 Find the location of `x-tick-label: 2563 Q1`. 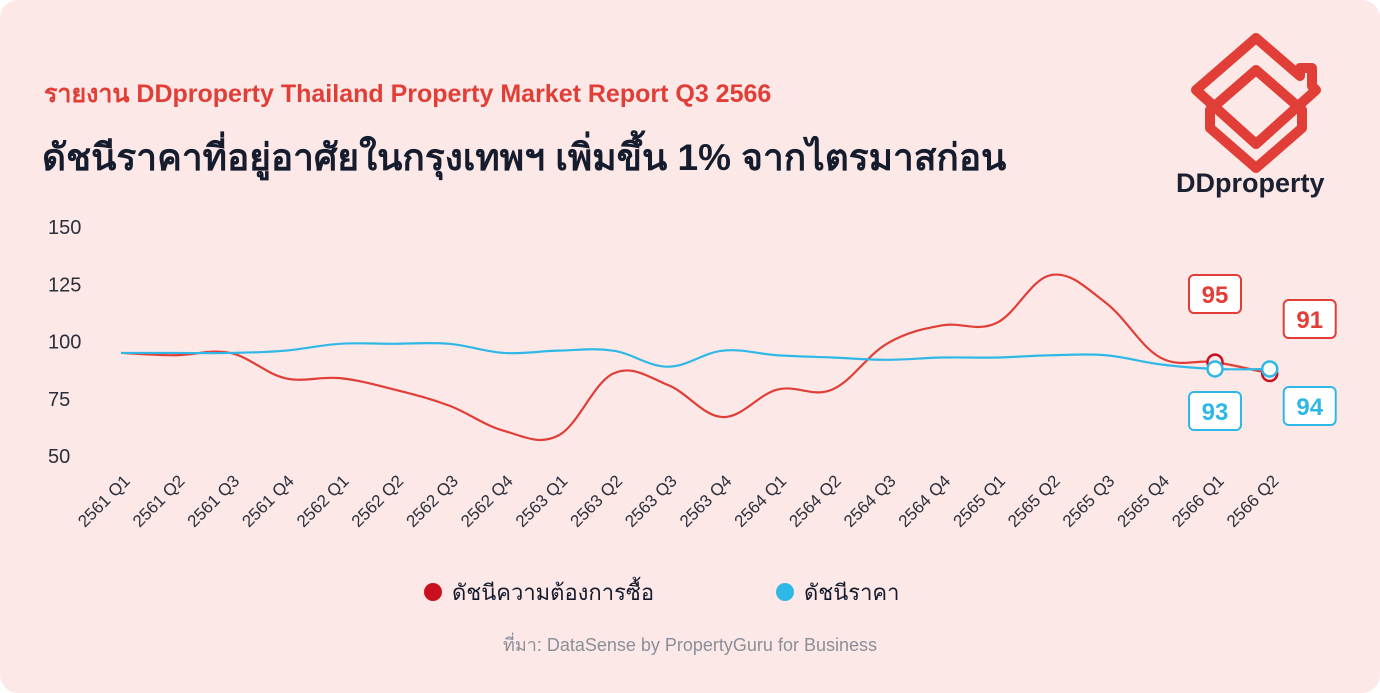

x-tick-label: 2563 Q1 is located at coordinates (542, 501).